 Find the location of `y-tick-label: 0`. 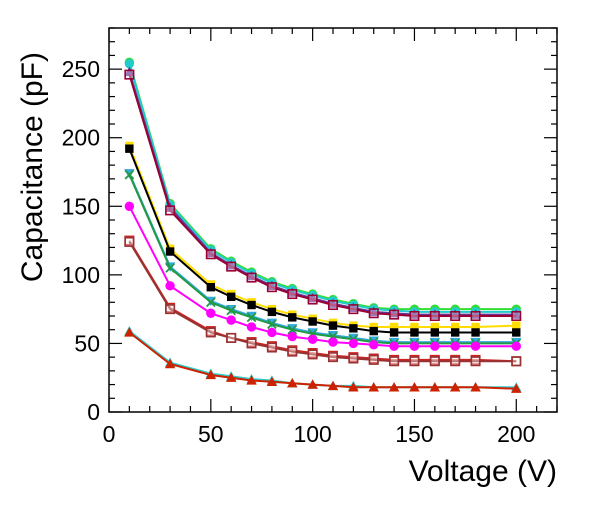

y-tick-label: 0 is located at coordinates (93, 412).